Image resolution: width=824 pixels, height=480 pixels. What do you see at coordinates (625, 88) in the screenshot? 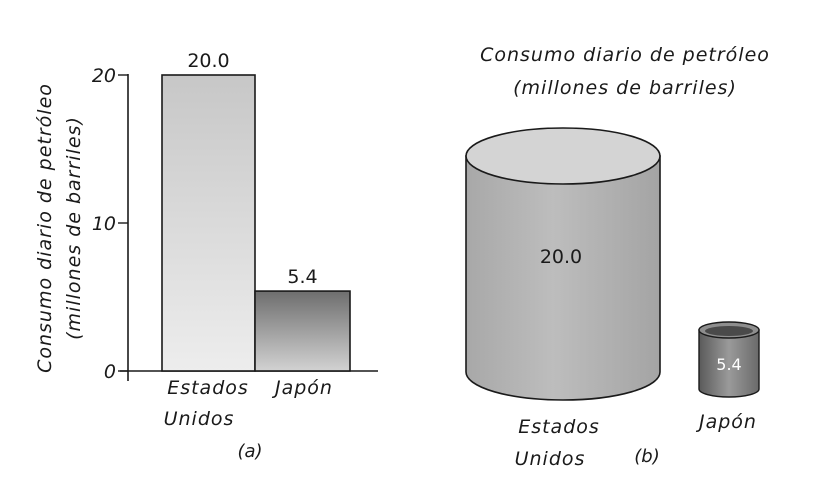
I see `pictograph-title-line2: (millones de barriles)` at bounding box center [625, 88].